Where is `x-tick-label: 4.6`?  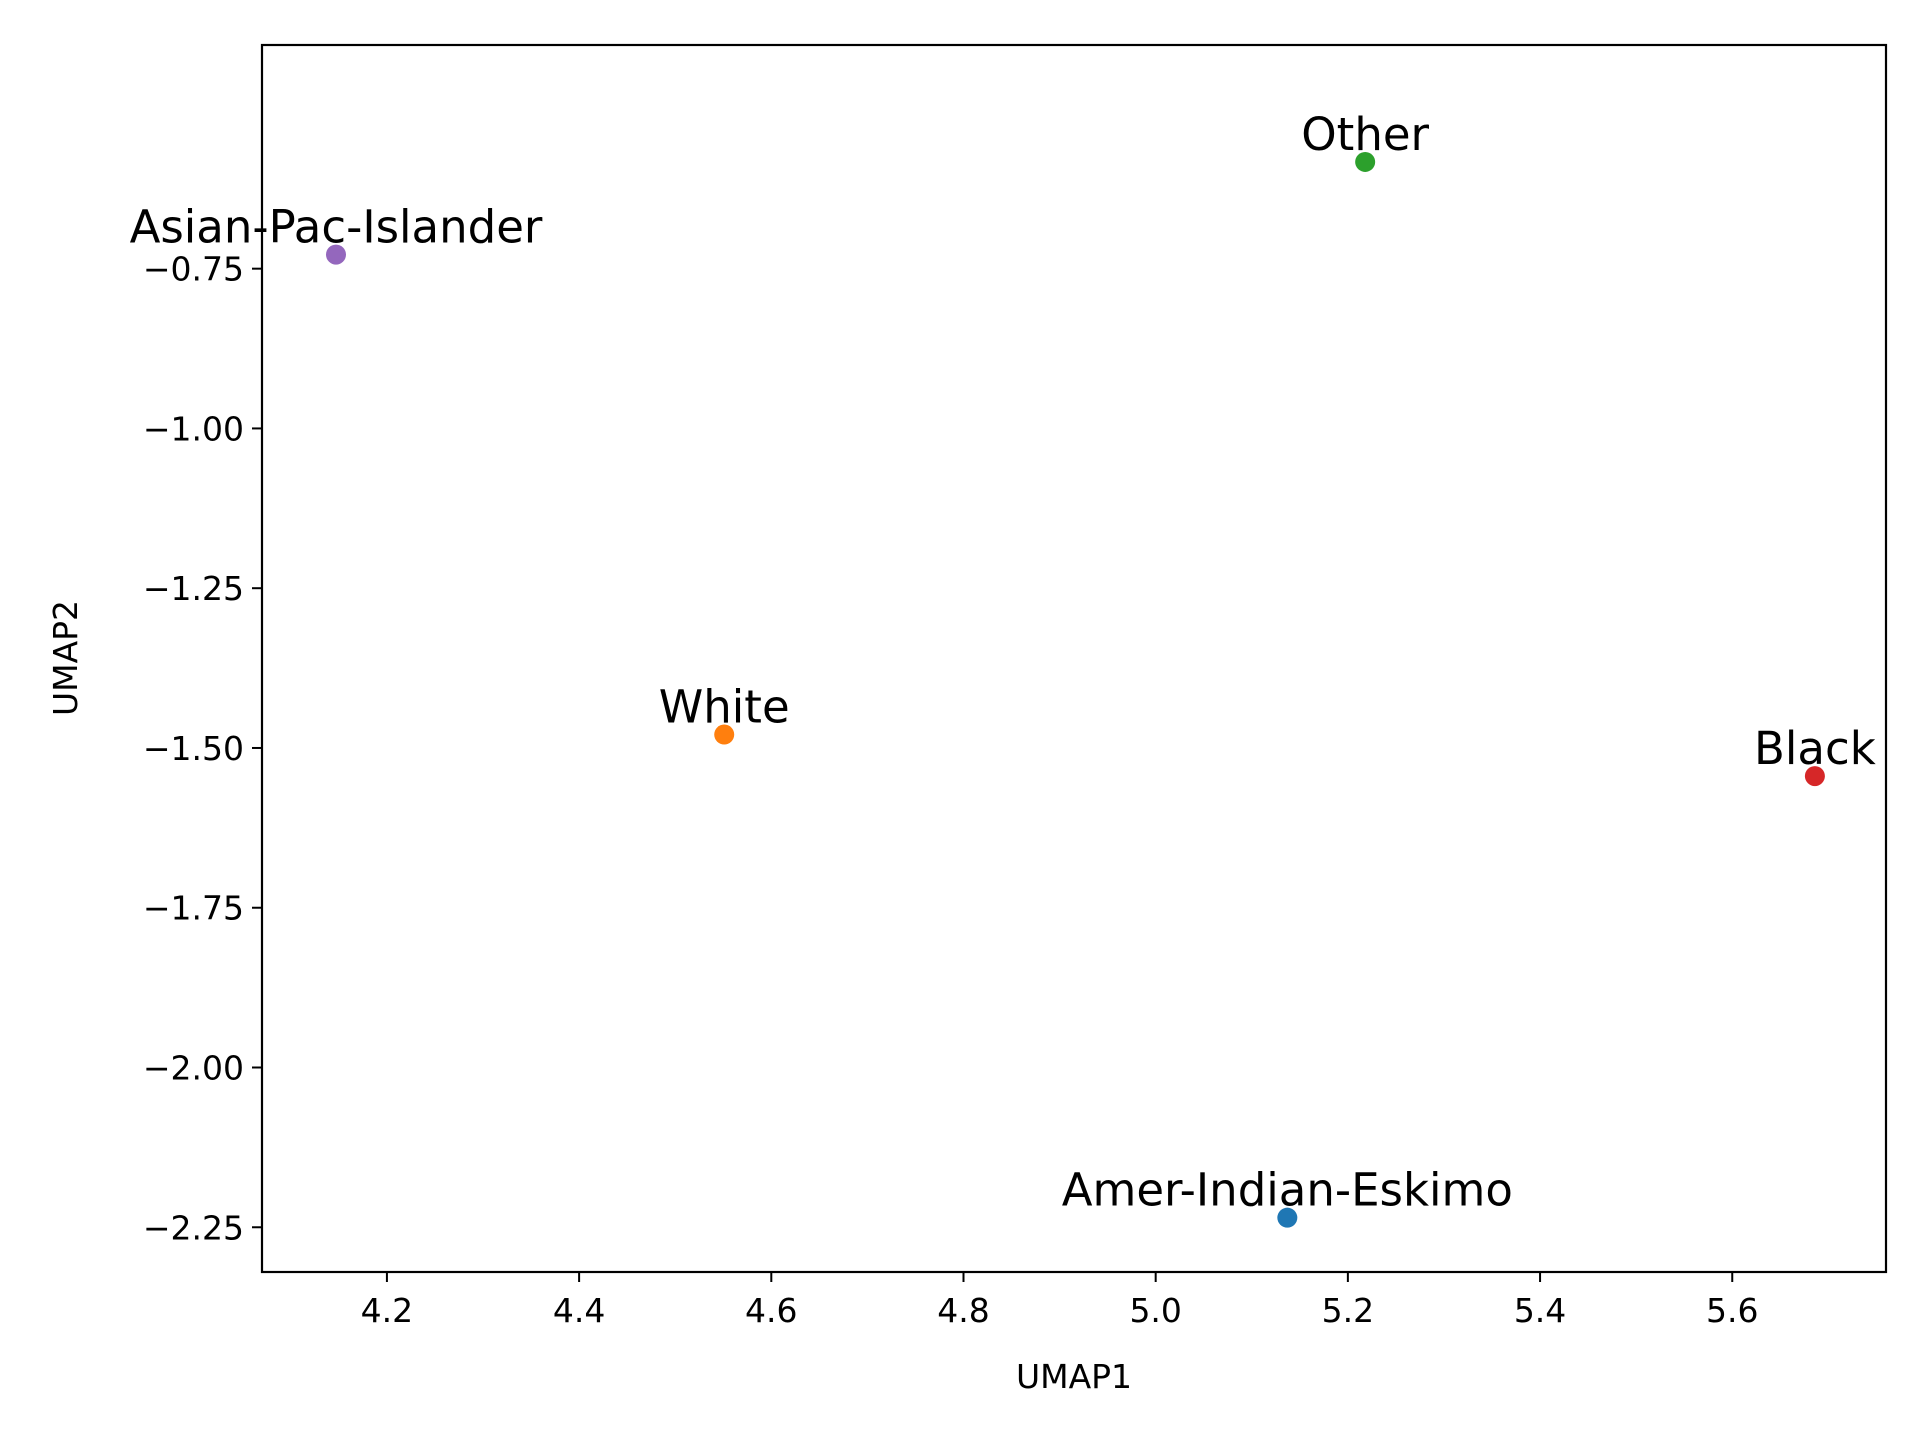
x-tick-label: 4.6 is located at coordinates (771, 1310).